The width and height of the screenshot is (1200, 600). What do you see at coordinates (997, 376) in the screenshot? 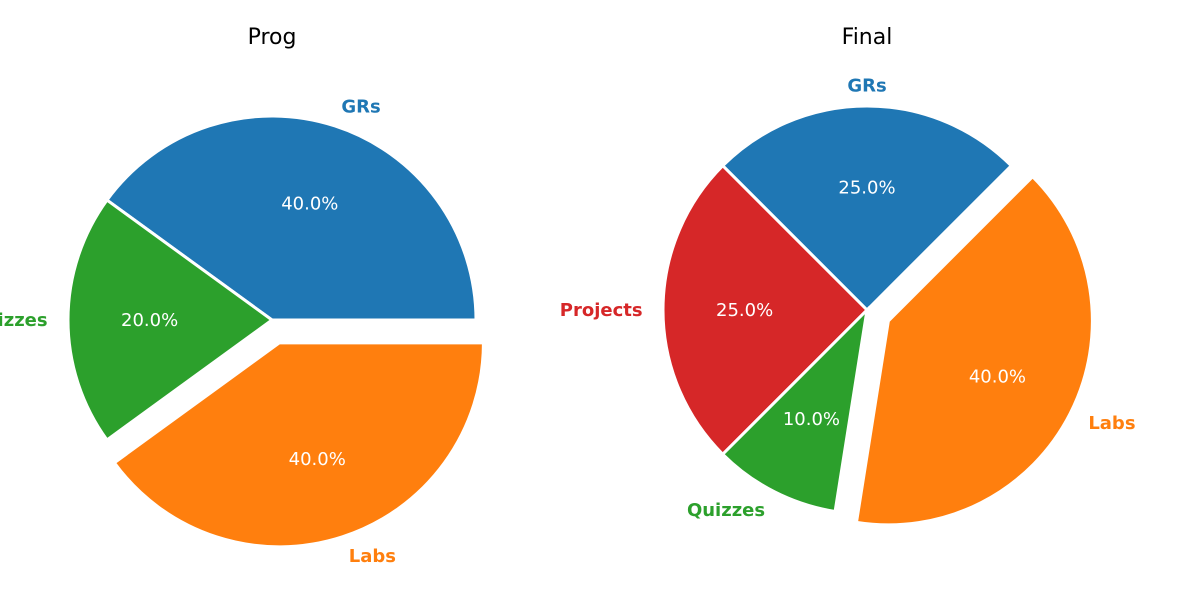
I see `final-pct-label-labs: 40.0%` at bounding box center [997, 376].